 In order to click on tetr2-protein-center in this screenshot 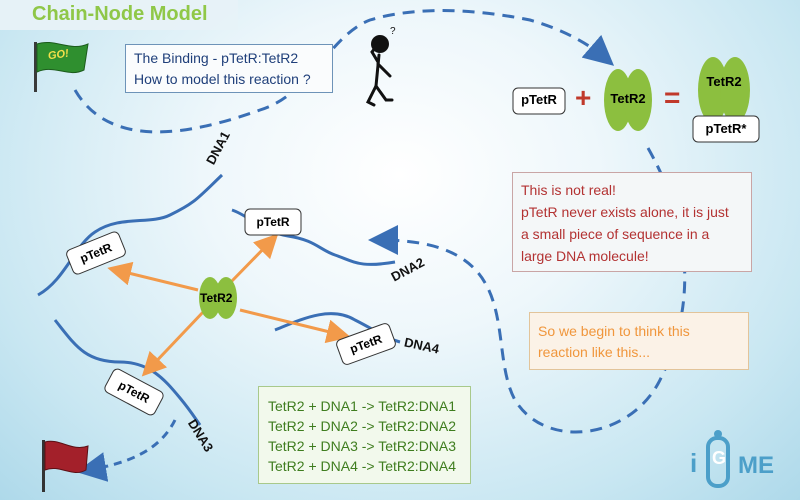, I will do `click(218, 298)`.